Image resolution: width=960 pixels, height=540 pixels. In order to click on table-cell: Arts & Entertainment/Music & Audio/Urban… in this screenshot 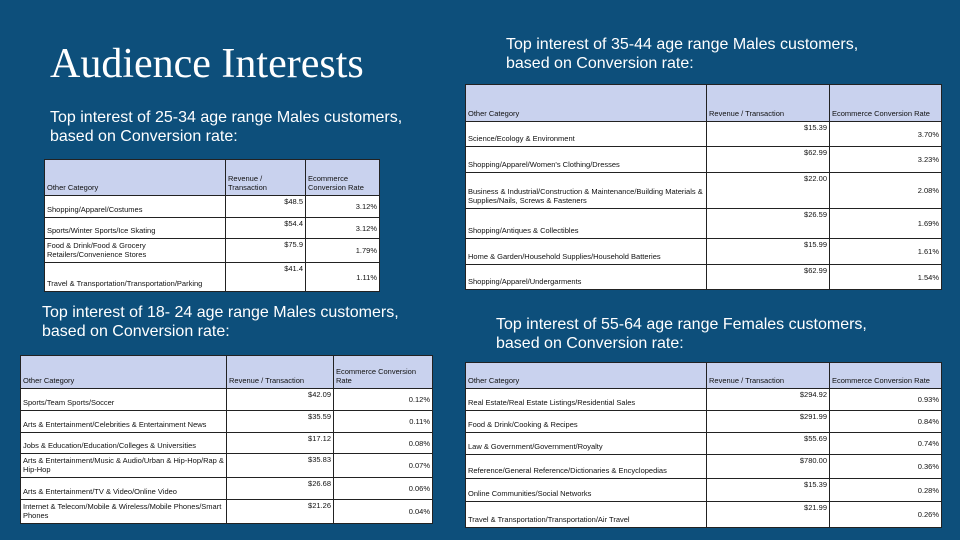, I will do `click(123, 465)`.